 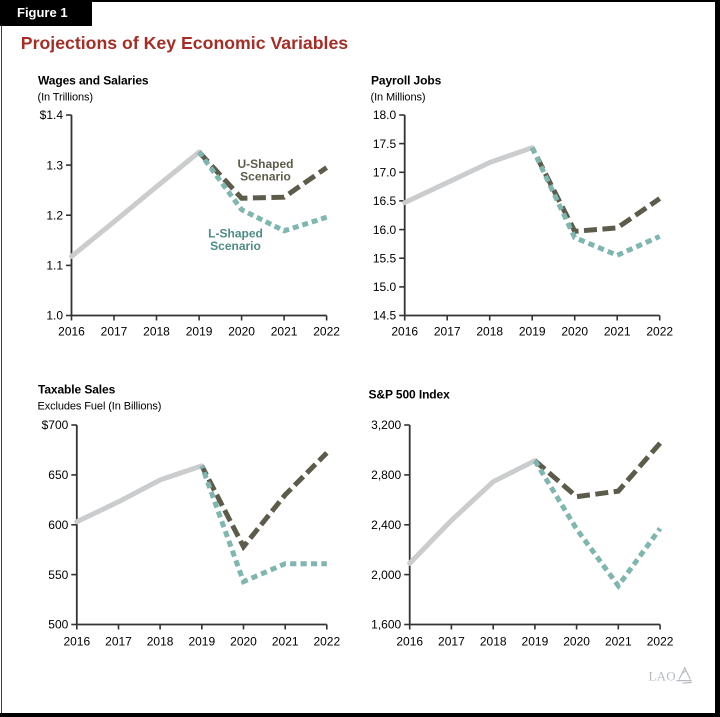 I want to click on svg-text: 15.0, so click(x=385, y=287).